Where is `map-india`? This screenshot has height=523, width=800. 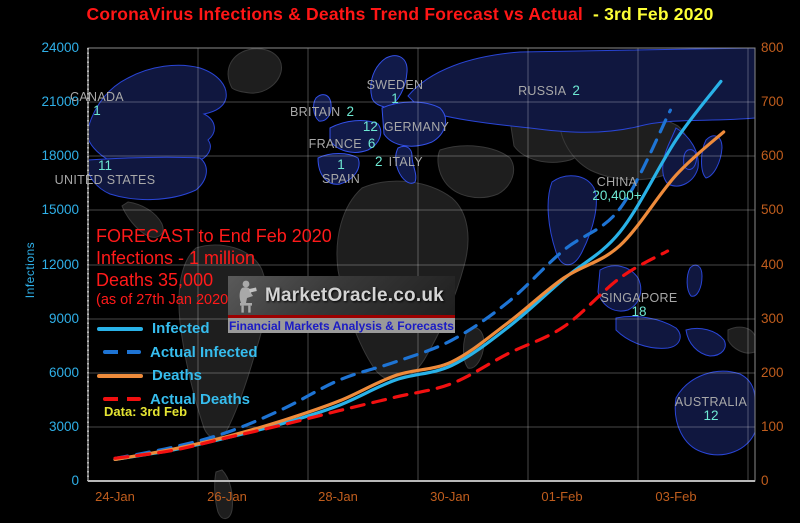 map-india is located at coordinates (572, 220).